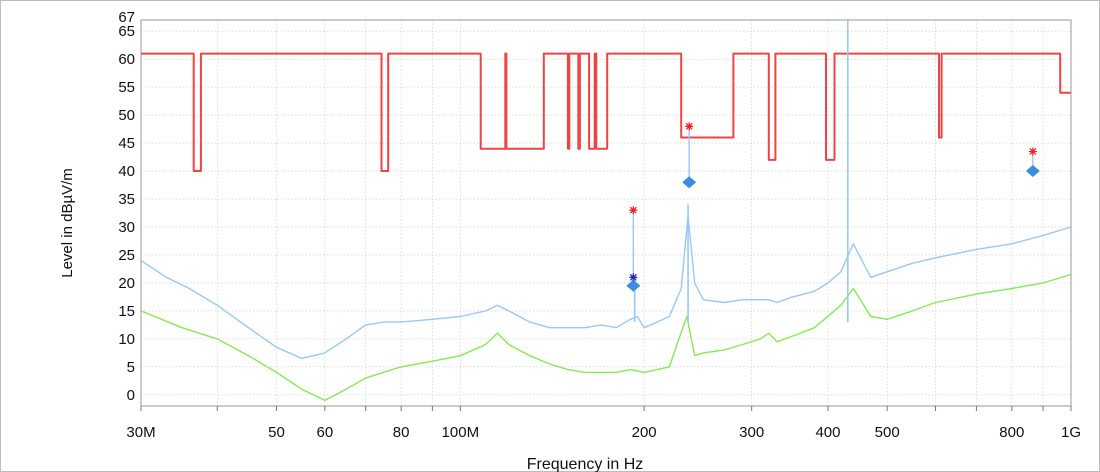 Image resolution: width=1100 pixels, height=472 pixels. Describe the element at coordinates (1071, 432) in the screenshot. I see `x-tick-label: 1G` at that location.